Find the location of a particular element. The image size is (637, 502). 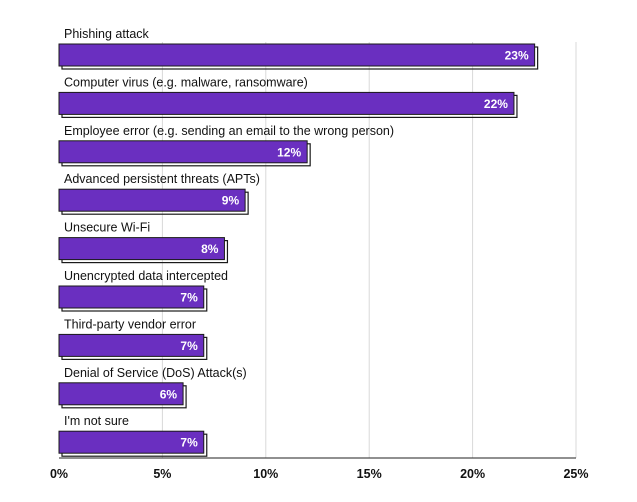

x-tick-label: 10% is located at coordinates (265, 474).